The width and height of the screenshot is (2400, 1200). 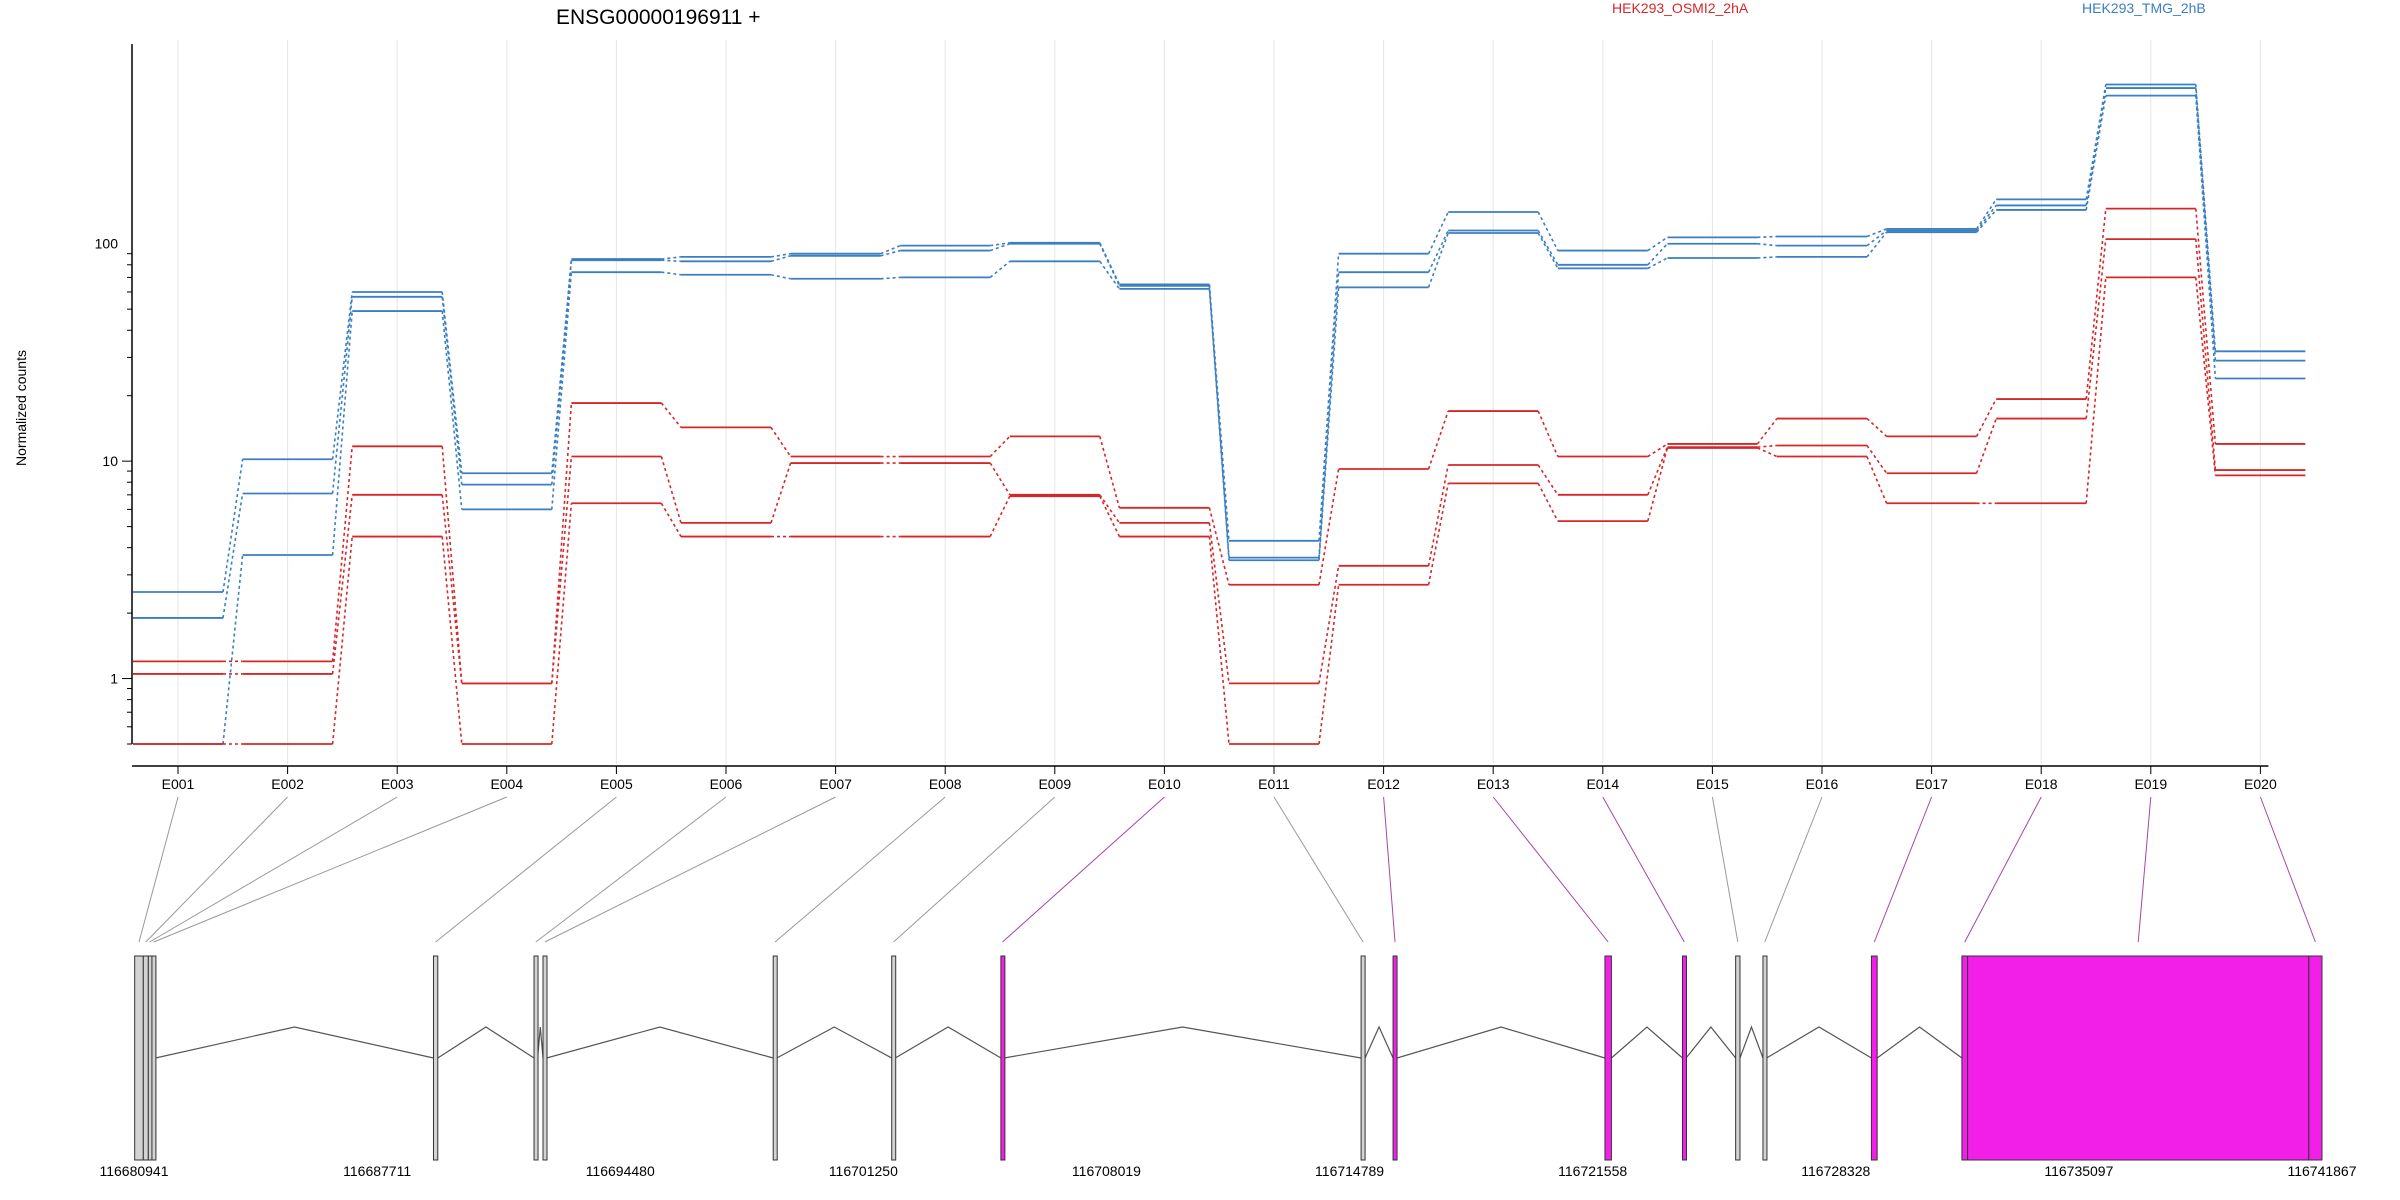 I want to click on exon-box-e004, so click(x=154, y=1058).